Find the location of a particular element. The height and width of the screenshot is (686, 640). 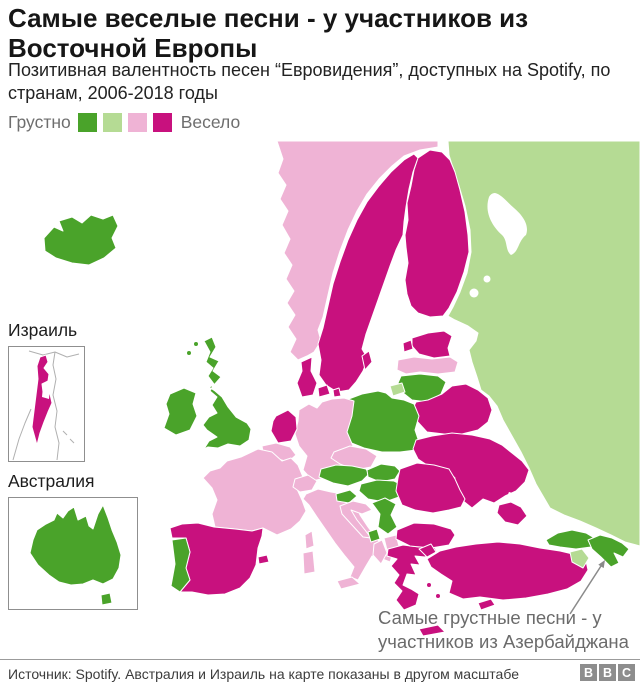

israel-inset-label: Израиль is located at coordinates (43, 330).